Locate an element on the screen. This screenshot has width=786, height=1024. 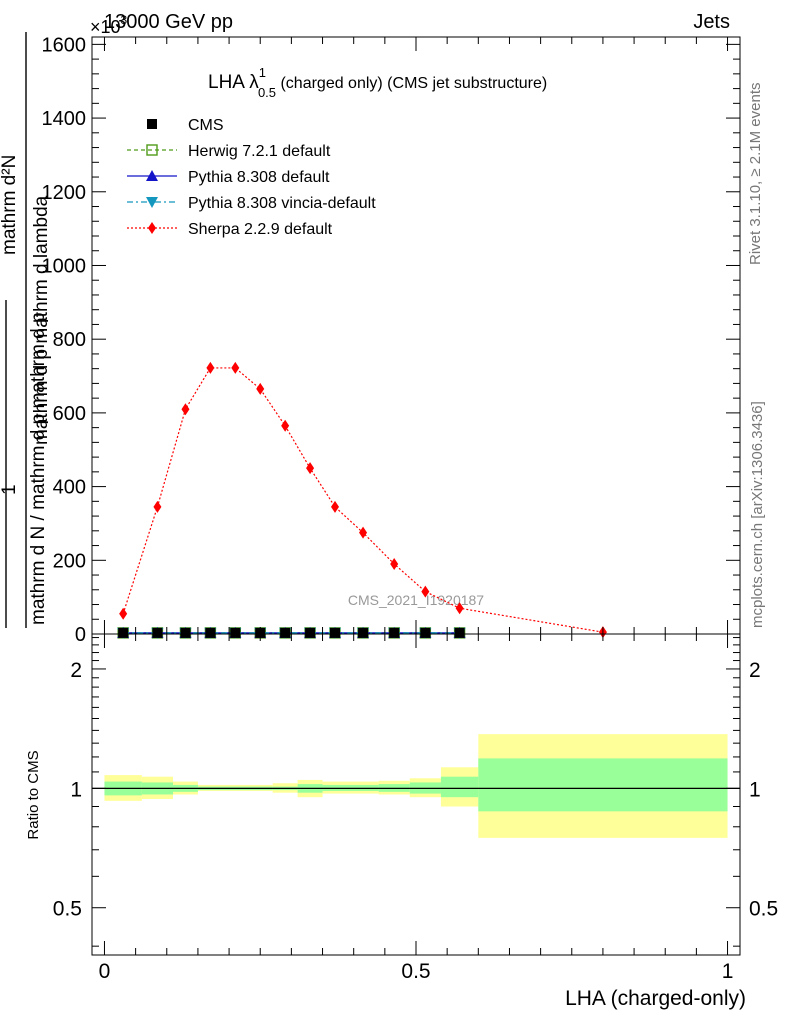
legend-item: Pythia 8.308 default is located at coordinates (228, 177).